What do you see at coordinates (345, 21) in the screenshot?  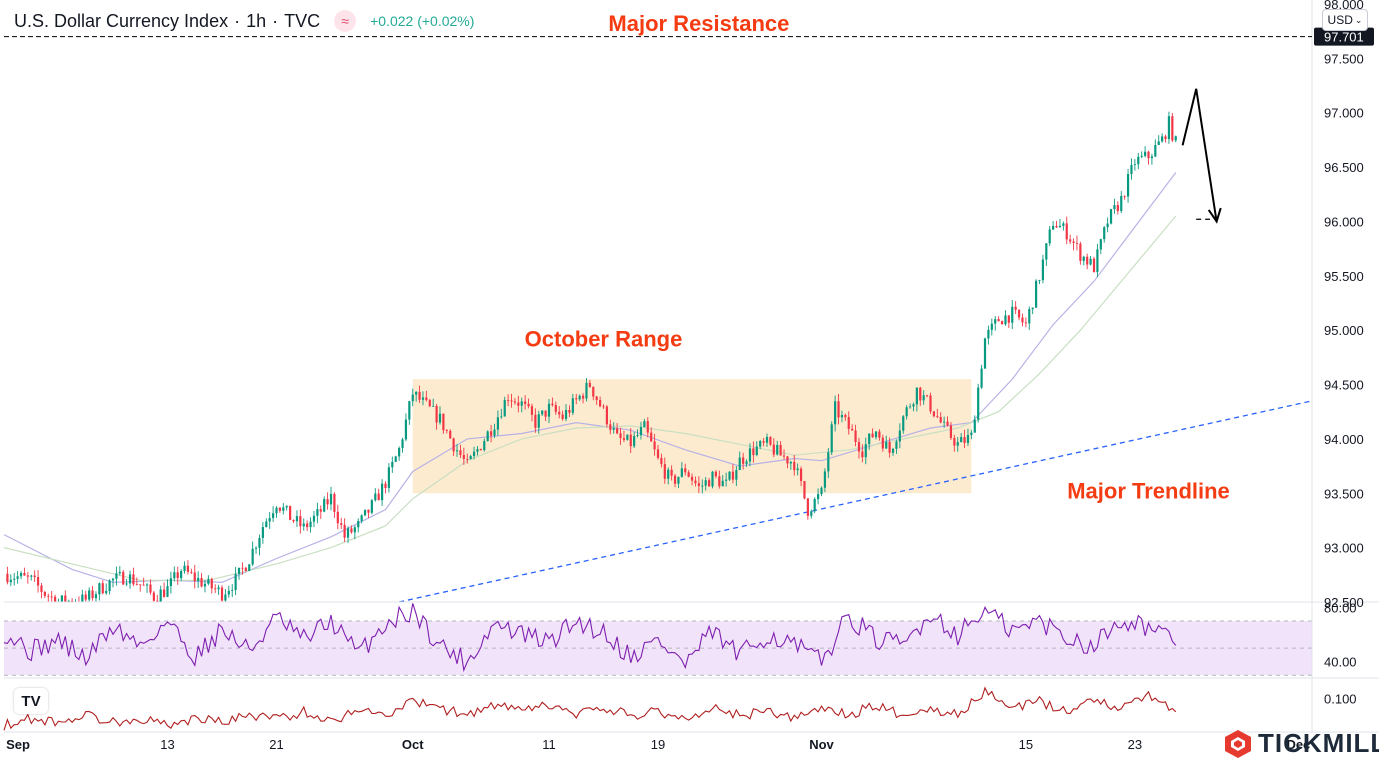 I see `waves-icon: ≈` at bounding box center [345, 21].